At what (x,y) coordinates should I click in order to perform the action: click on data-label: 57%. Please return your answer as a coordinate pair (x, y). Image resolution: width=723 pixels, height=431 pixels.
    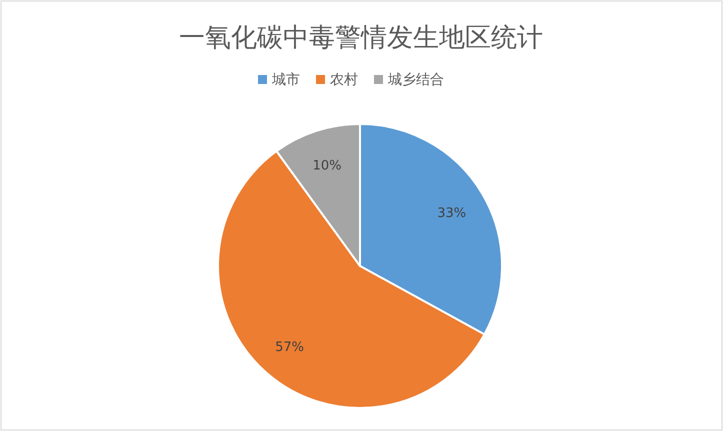
    Looking at the image, I should click on (289, 347).